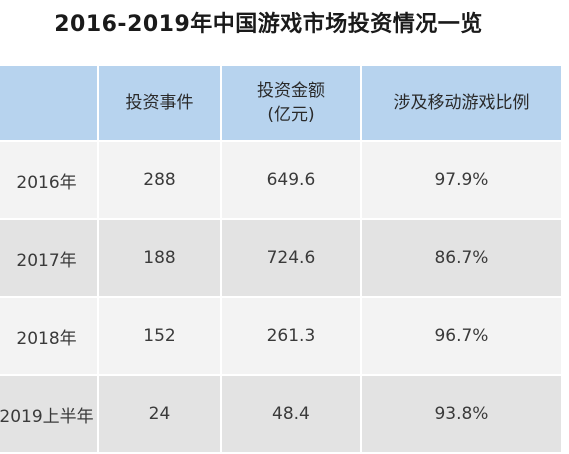  What do you see at coordinates (159, 180) in the screenshot?
I see `events-cell: 288` at bounding box center [159, 180].